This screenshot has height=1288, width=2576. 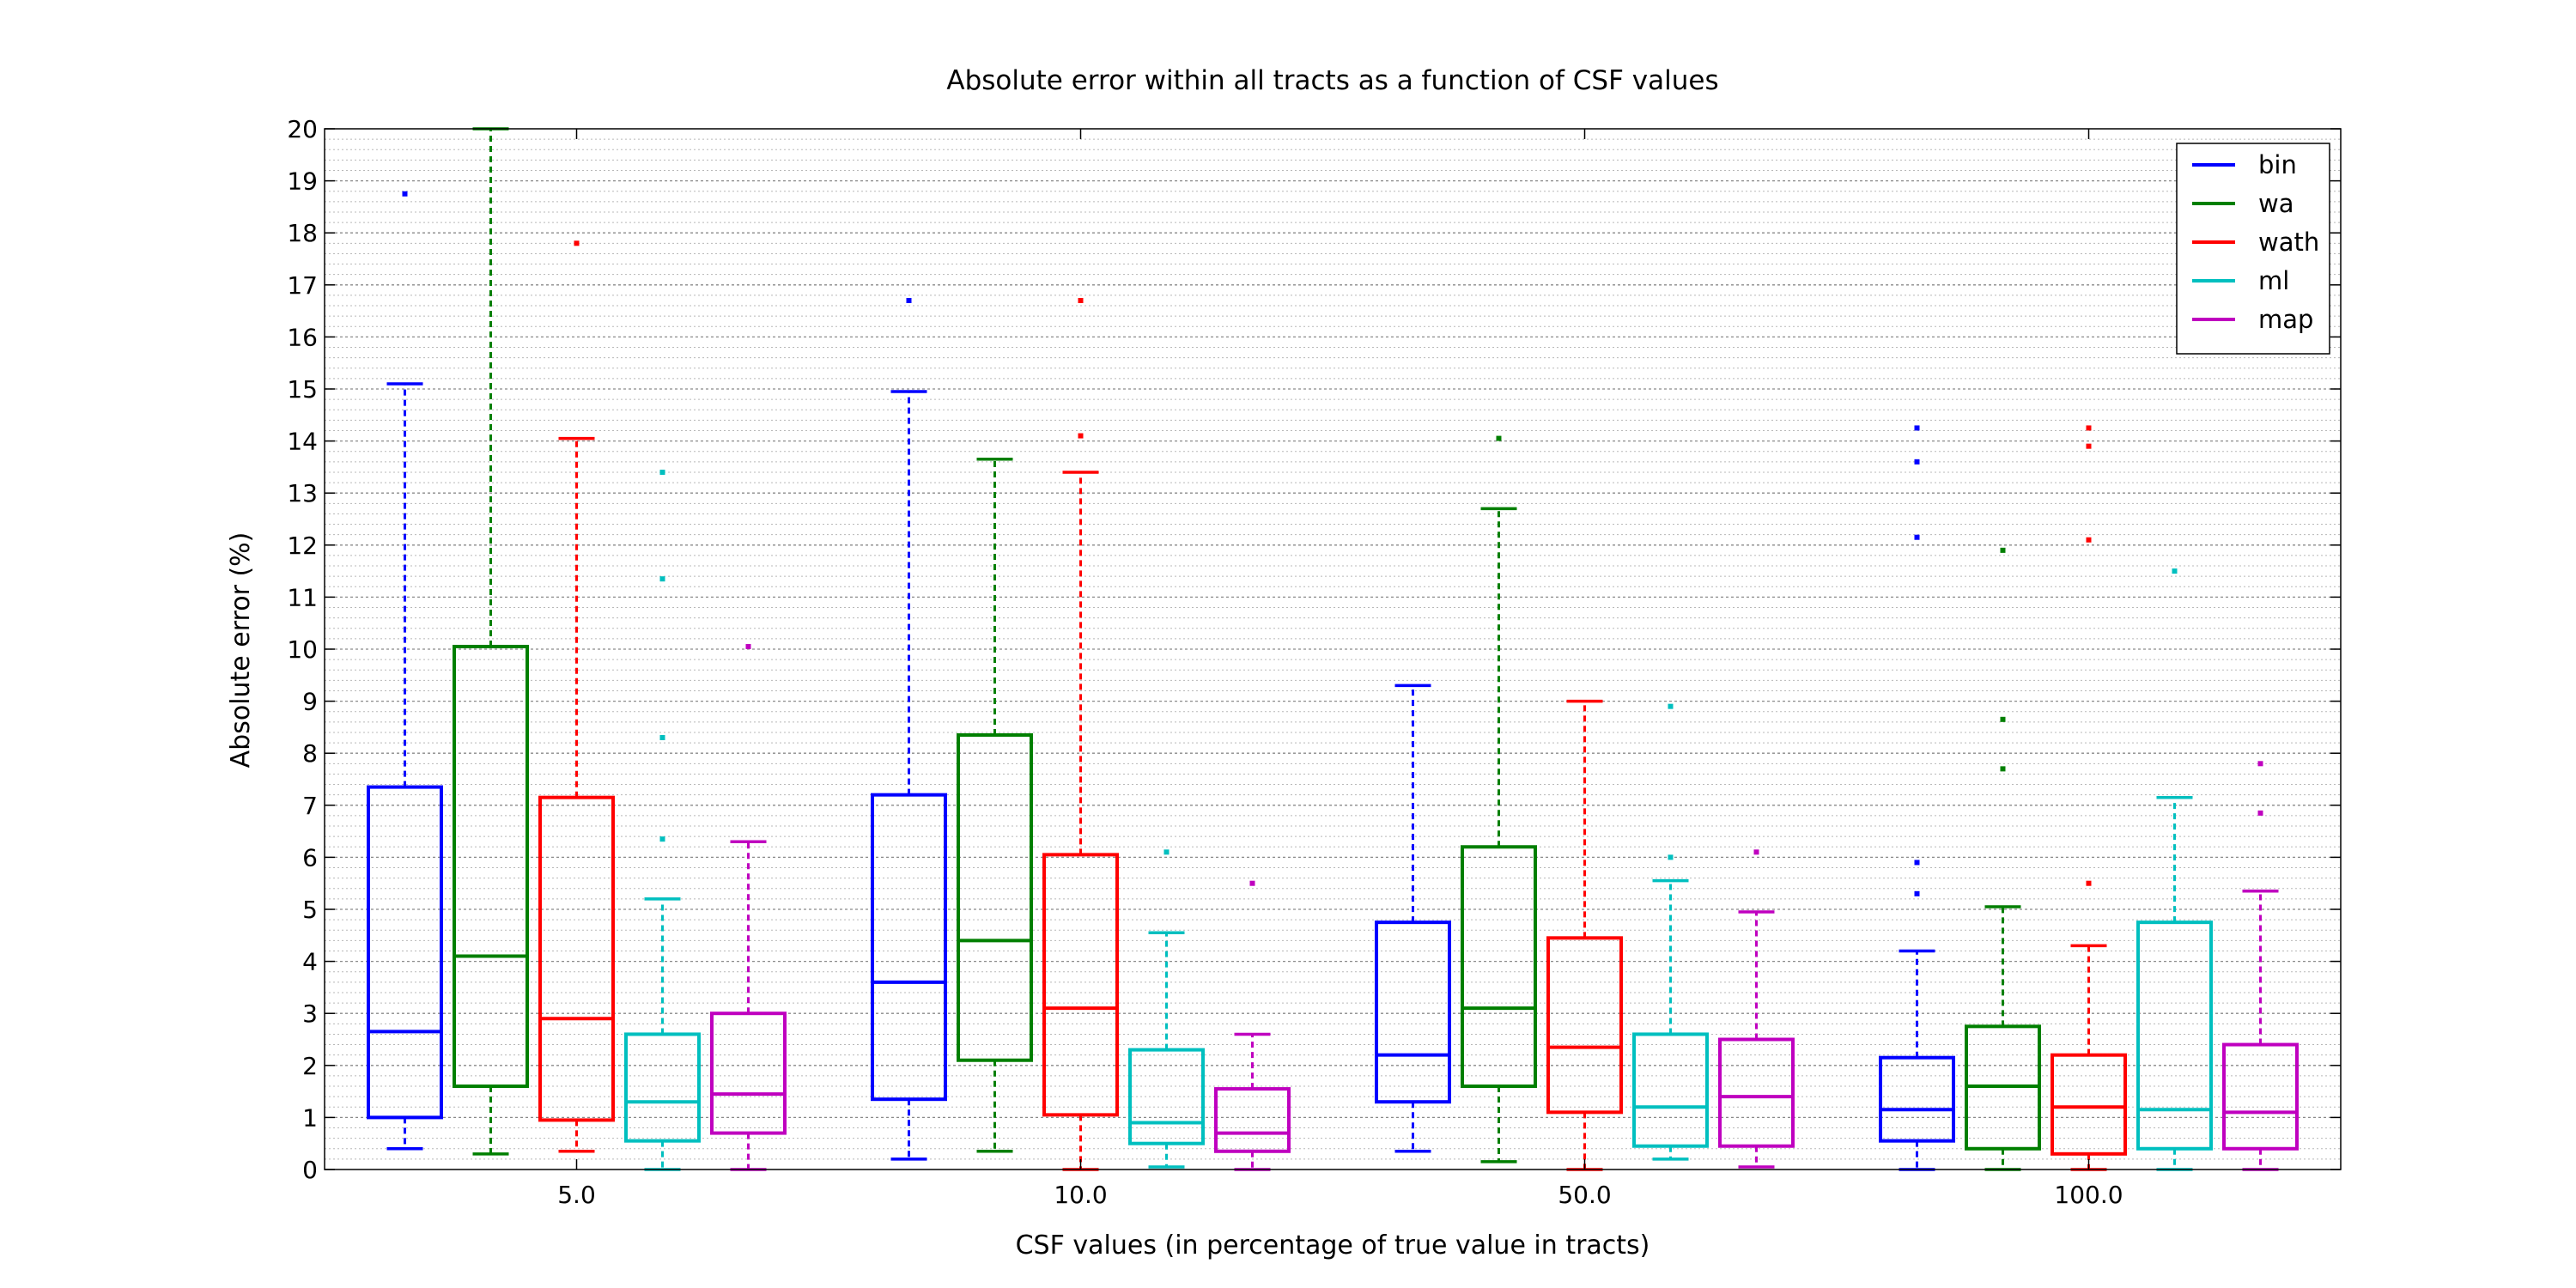 I want to click on y-tick-label: 19, so click(x=302, y=181).